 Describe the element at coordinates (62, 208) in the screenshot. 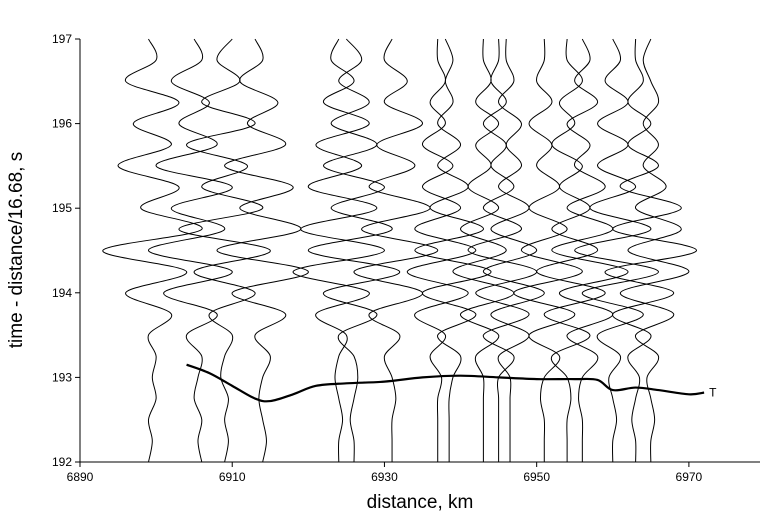

I see `y-tick-label: 195` at that location.